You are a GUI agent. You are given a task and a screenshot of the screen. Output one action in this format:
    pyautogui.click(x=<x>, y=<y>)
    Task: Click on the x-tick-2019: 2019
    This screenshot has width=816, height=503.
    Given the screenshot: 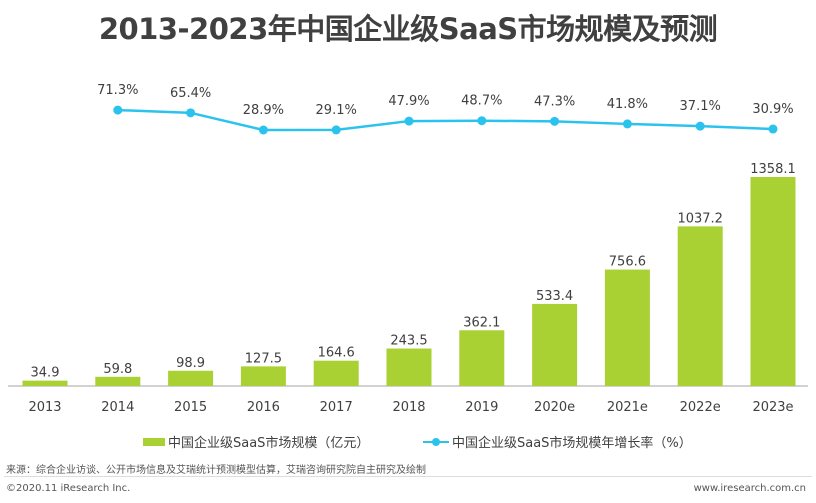 What is the action you would take?
    pyautogui.click(x=481, y=407)
    